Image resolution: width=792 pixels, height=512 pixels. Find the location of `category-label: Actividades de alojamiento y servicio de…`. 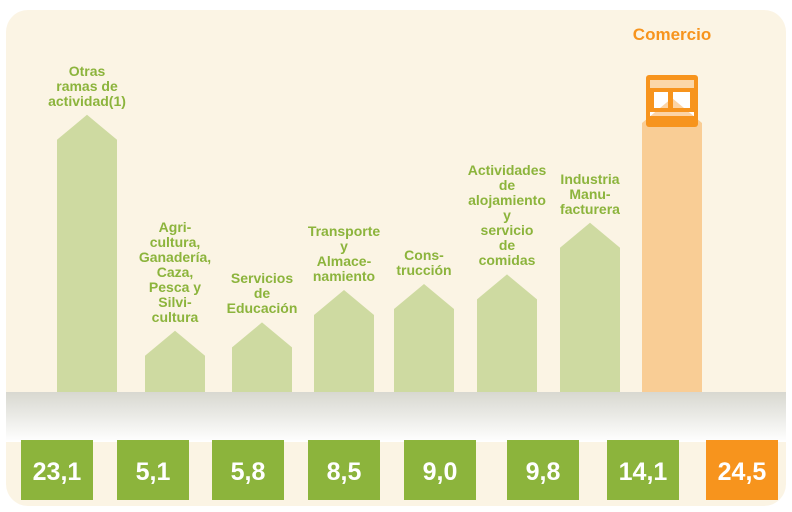

category-label: Actividades de alojamiento y servicio de… is located at coordinates (507, 215).